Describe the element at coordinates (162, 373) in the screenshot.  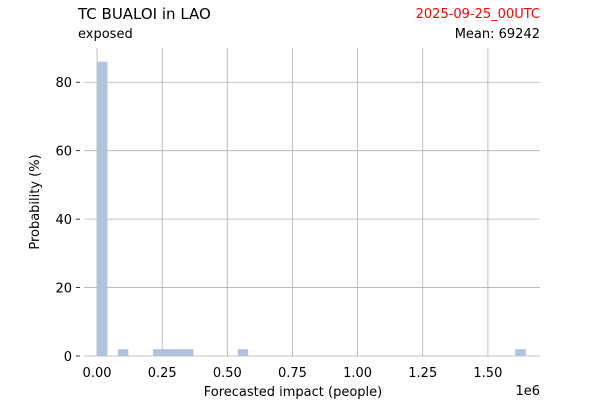
I see `x-tick-label: 0.25` at that location.